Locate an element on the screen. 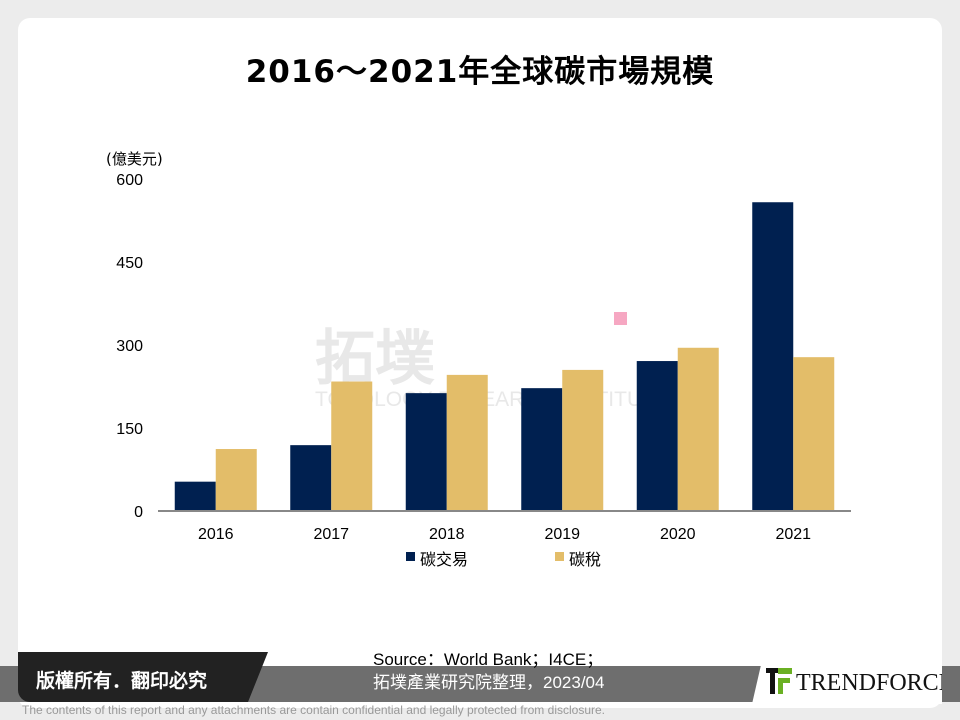  x-tick-label: 2021 is located at coordinates (793, 534).